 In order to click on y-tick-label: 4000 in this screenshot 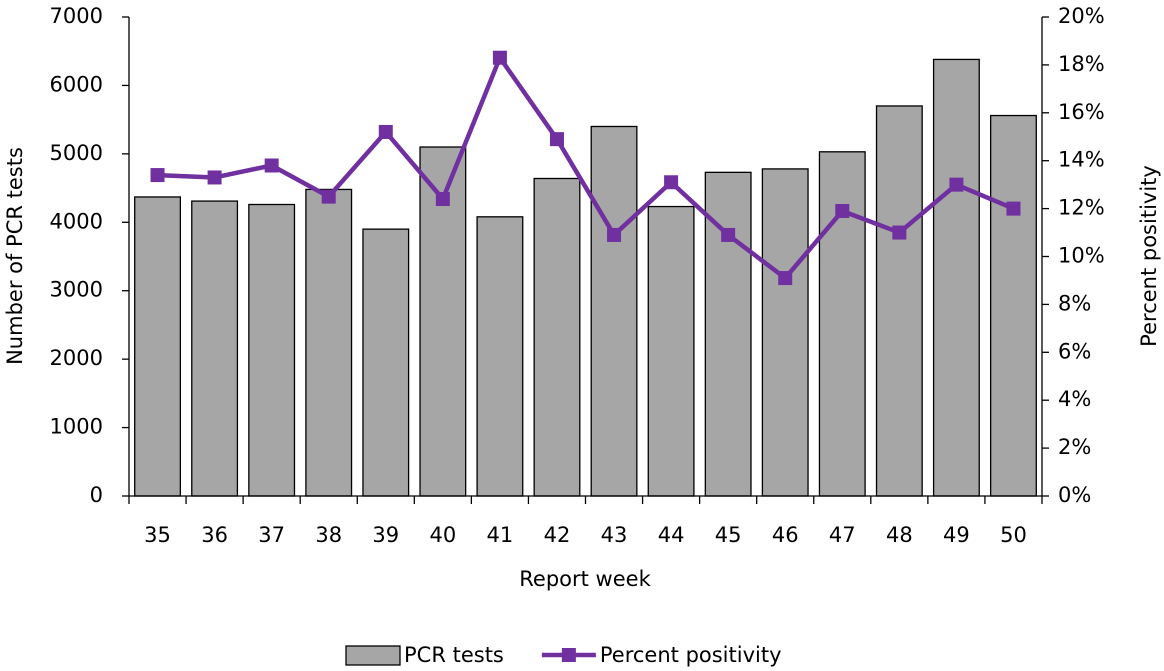, I will do `click(76, 221)`.